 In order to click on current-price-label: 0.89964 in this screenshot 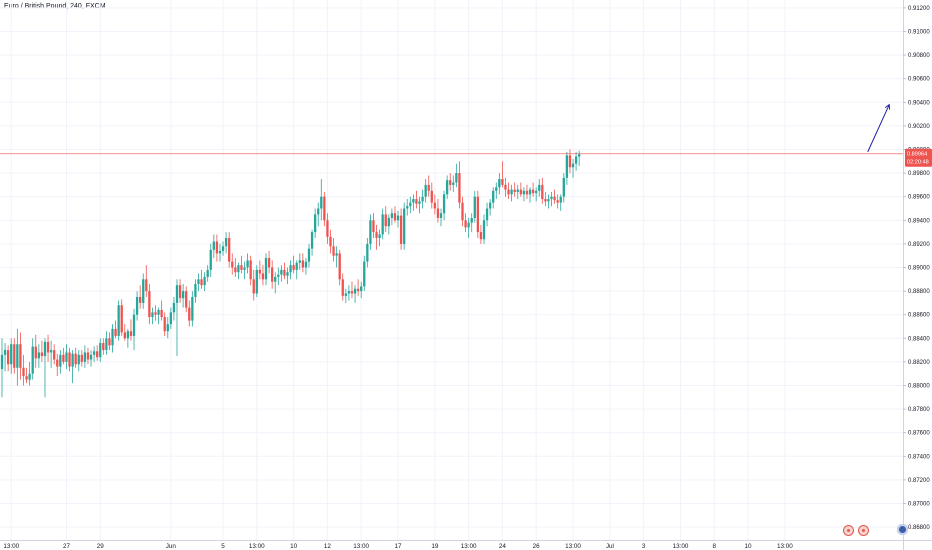, I will do `click(917, 155)`.